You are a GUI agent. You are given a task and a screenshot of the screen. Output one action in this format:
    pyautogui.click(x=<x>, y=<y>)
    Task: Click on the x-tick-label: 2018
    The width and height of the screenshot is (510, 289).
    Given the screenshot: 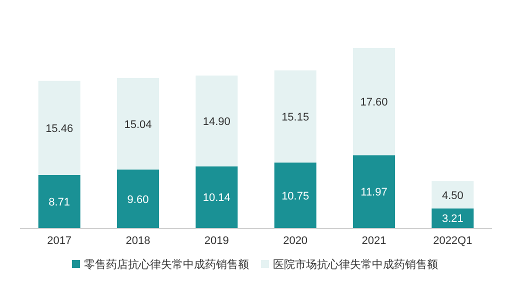 What is the action you would take?
    pyautogui.click(x=138, y=241)
    